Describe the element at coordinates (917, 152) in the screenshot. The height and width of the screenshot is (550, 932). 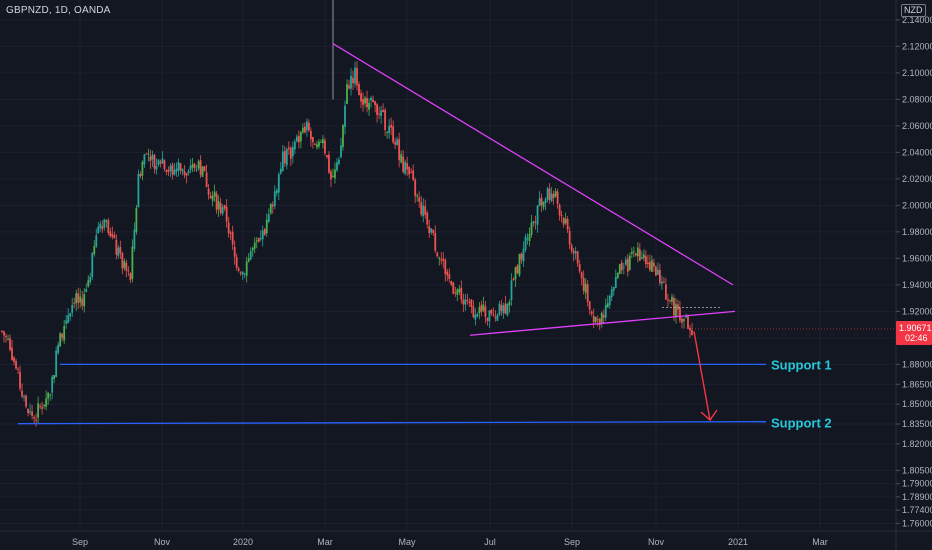
I see `price-tick-label: 2.04000` at that location.